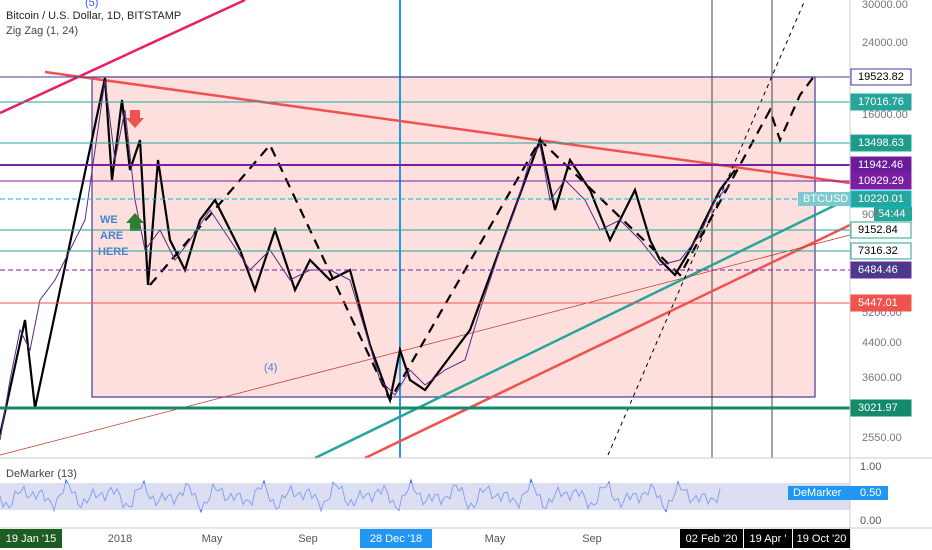 This screenshot has height=550, width=932. I want to click on level-label: 6484.46, so click(878, 270).